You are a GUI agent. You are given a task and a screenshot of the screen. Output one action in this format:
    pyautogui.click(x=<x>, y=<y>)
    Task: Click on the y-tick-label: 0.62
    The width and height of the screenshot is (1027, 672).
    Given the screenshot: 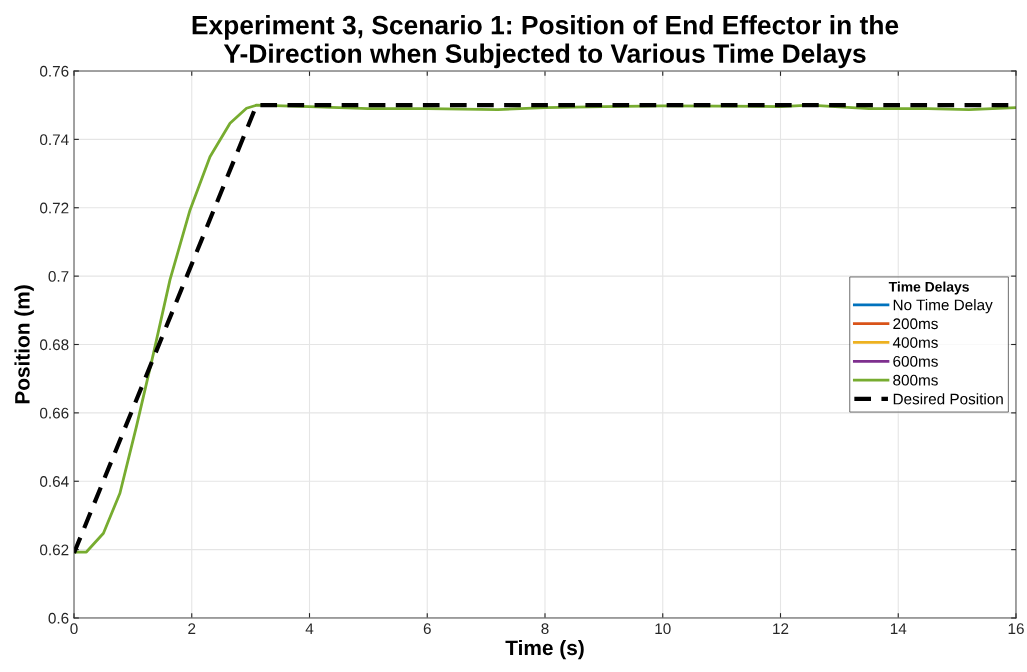 What is the action you would take?
    pyautogui.click(x=54, y=550)
    